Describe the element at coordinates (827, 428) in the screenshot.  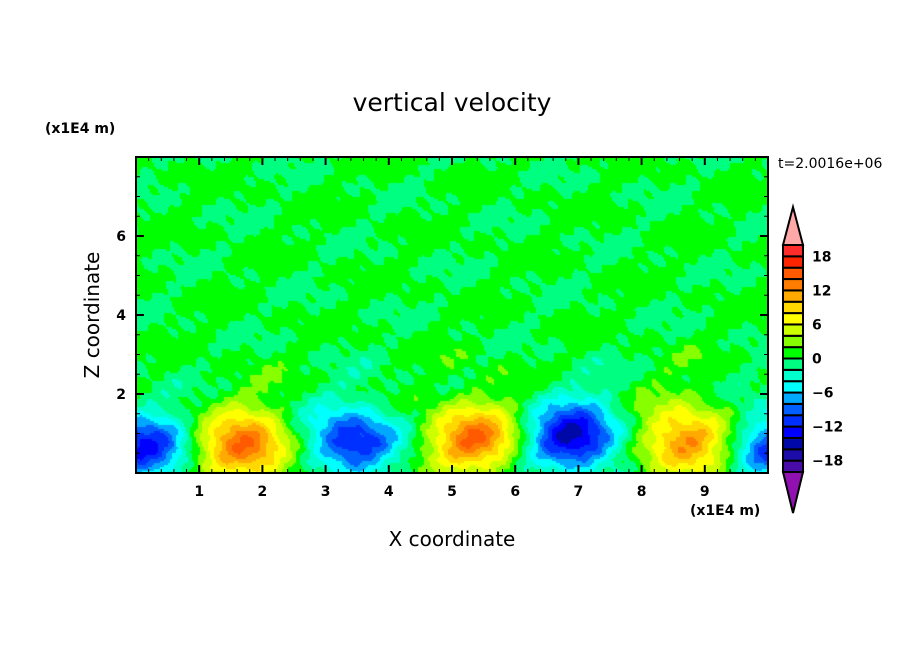
I see `colorbar-tick-label: −12` at that location.